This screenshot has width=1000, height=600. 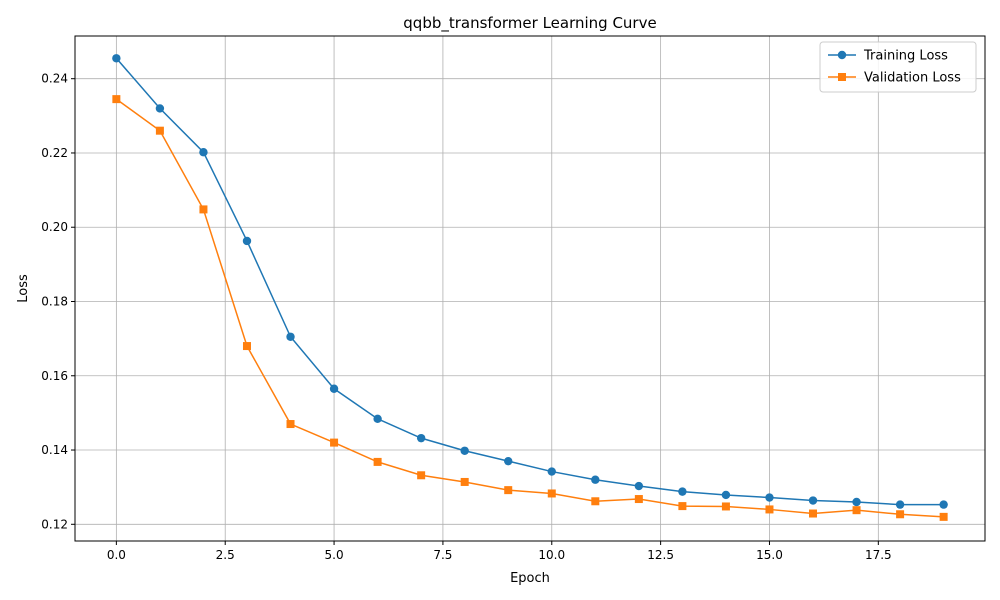 I want to click on chart-title: qqbb_transformer Learning Curve, so click(x=529, y=23).